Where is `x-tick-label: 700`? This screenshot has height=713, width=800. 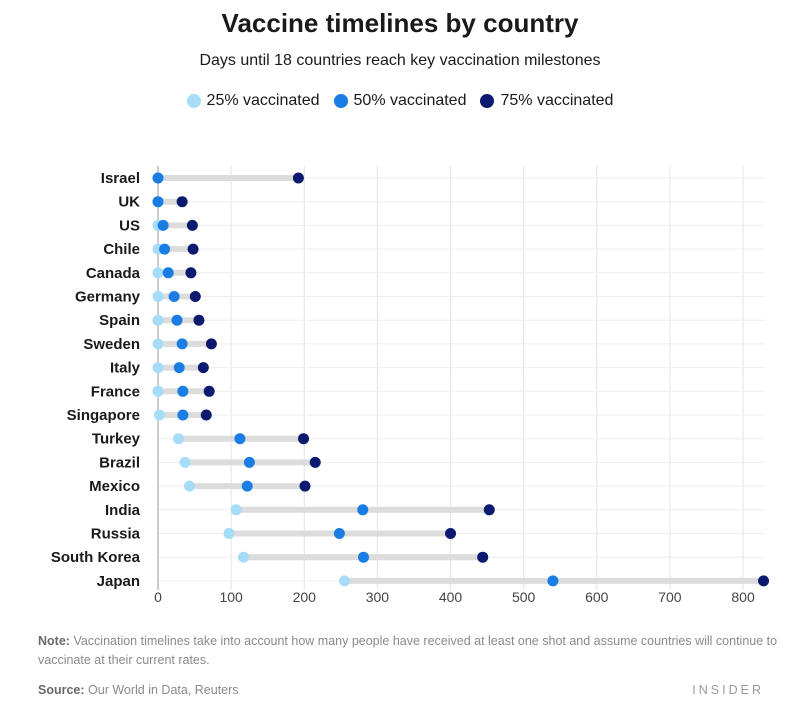
x-tick-label: 700 is located at coordinates (670, 597).